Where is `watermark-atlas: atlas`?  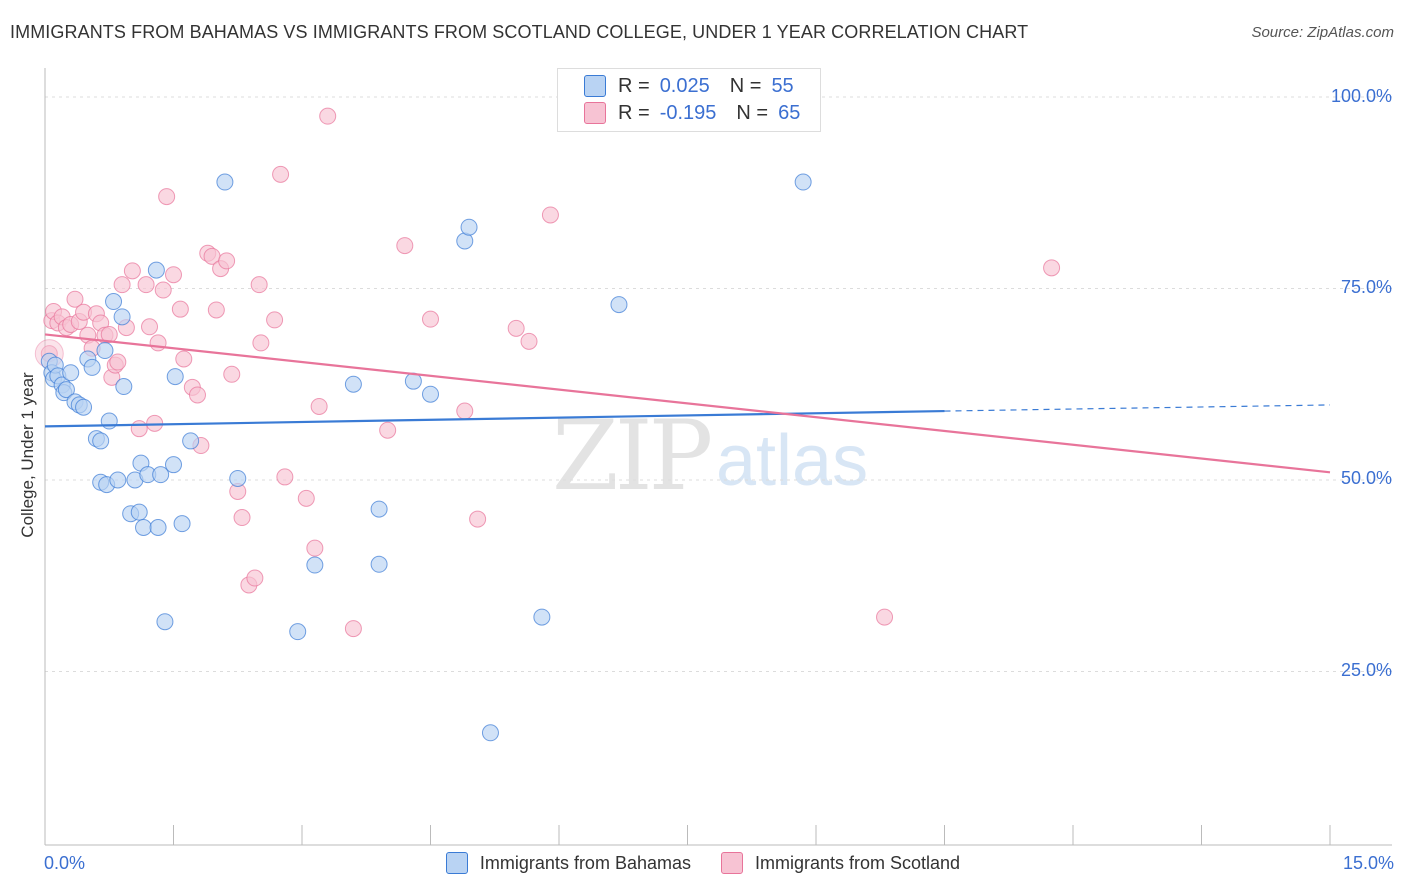 watermark-atlas: atlas is located at coordinates (792, 461).